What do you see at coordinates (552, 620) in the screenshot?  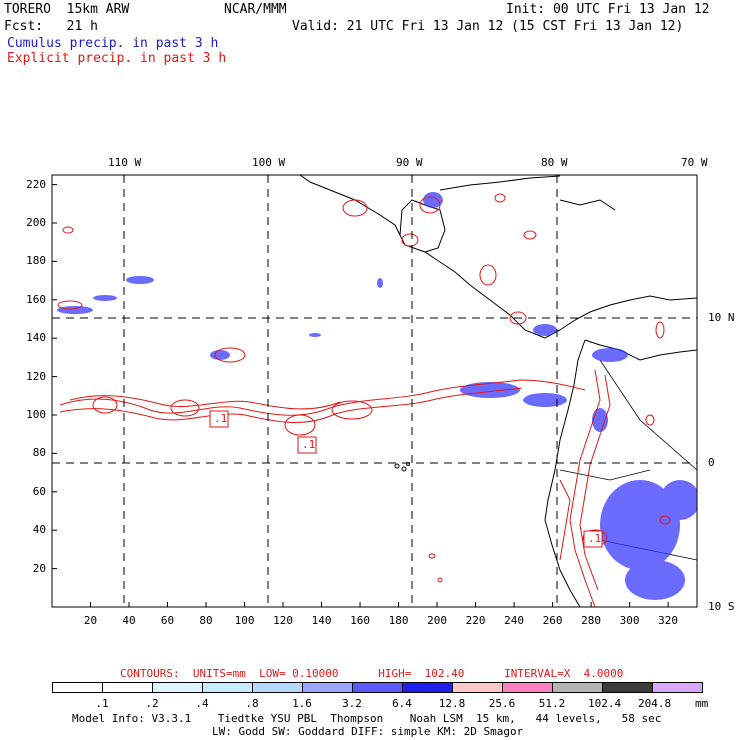 I see `x-tick-label: 260` at bounding box center [552, 620].